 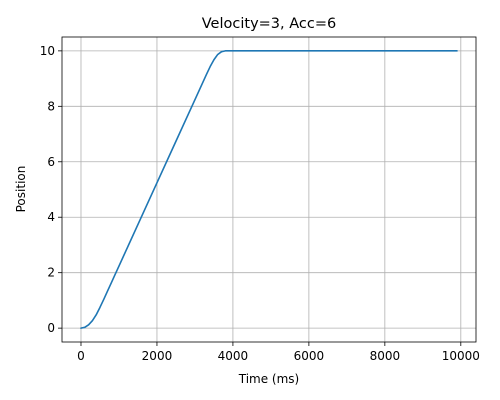 I want to click on x-axis-label: Time (ms), so click(x=269, y=379).